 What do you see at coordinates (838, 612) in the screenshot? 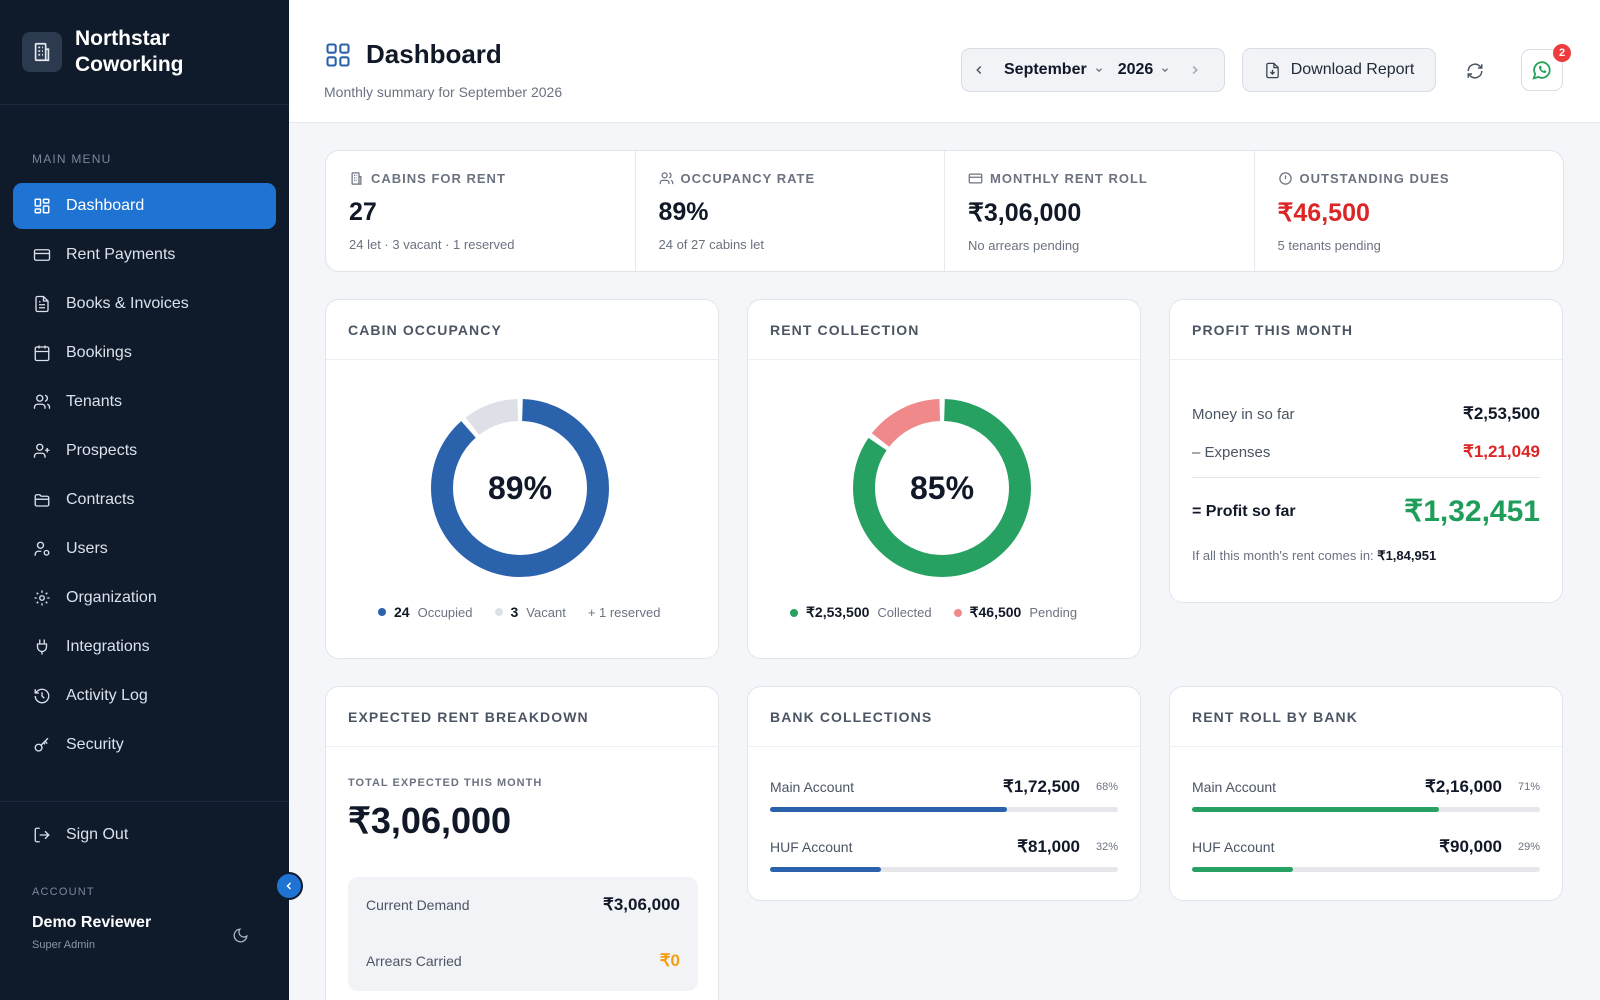
I see `collected-amount: ₹2,53,500` at bounding box center [838, 612].